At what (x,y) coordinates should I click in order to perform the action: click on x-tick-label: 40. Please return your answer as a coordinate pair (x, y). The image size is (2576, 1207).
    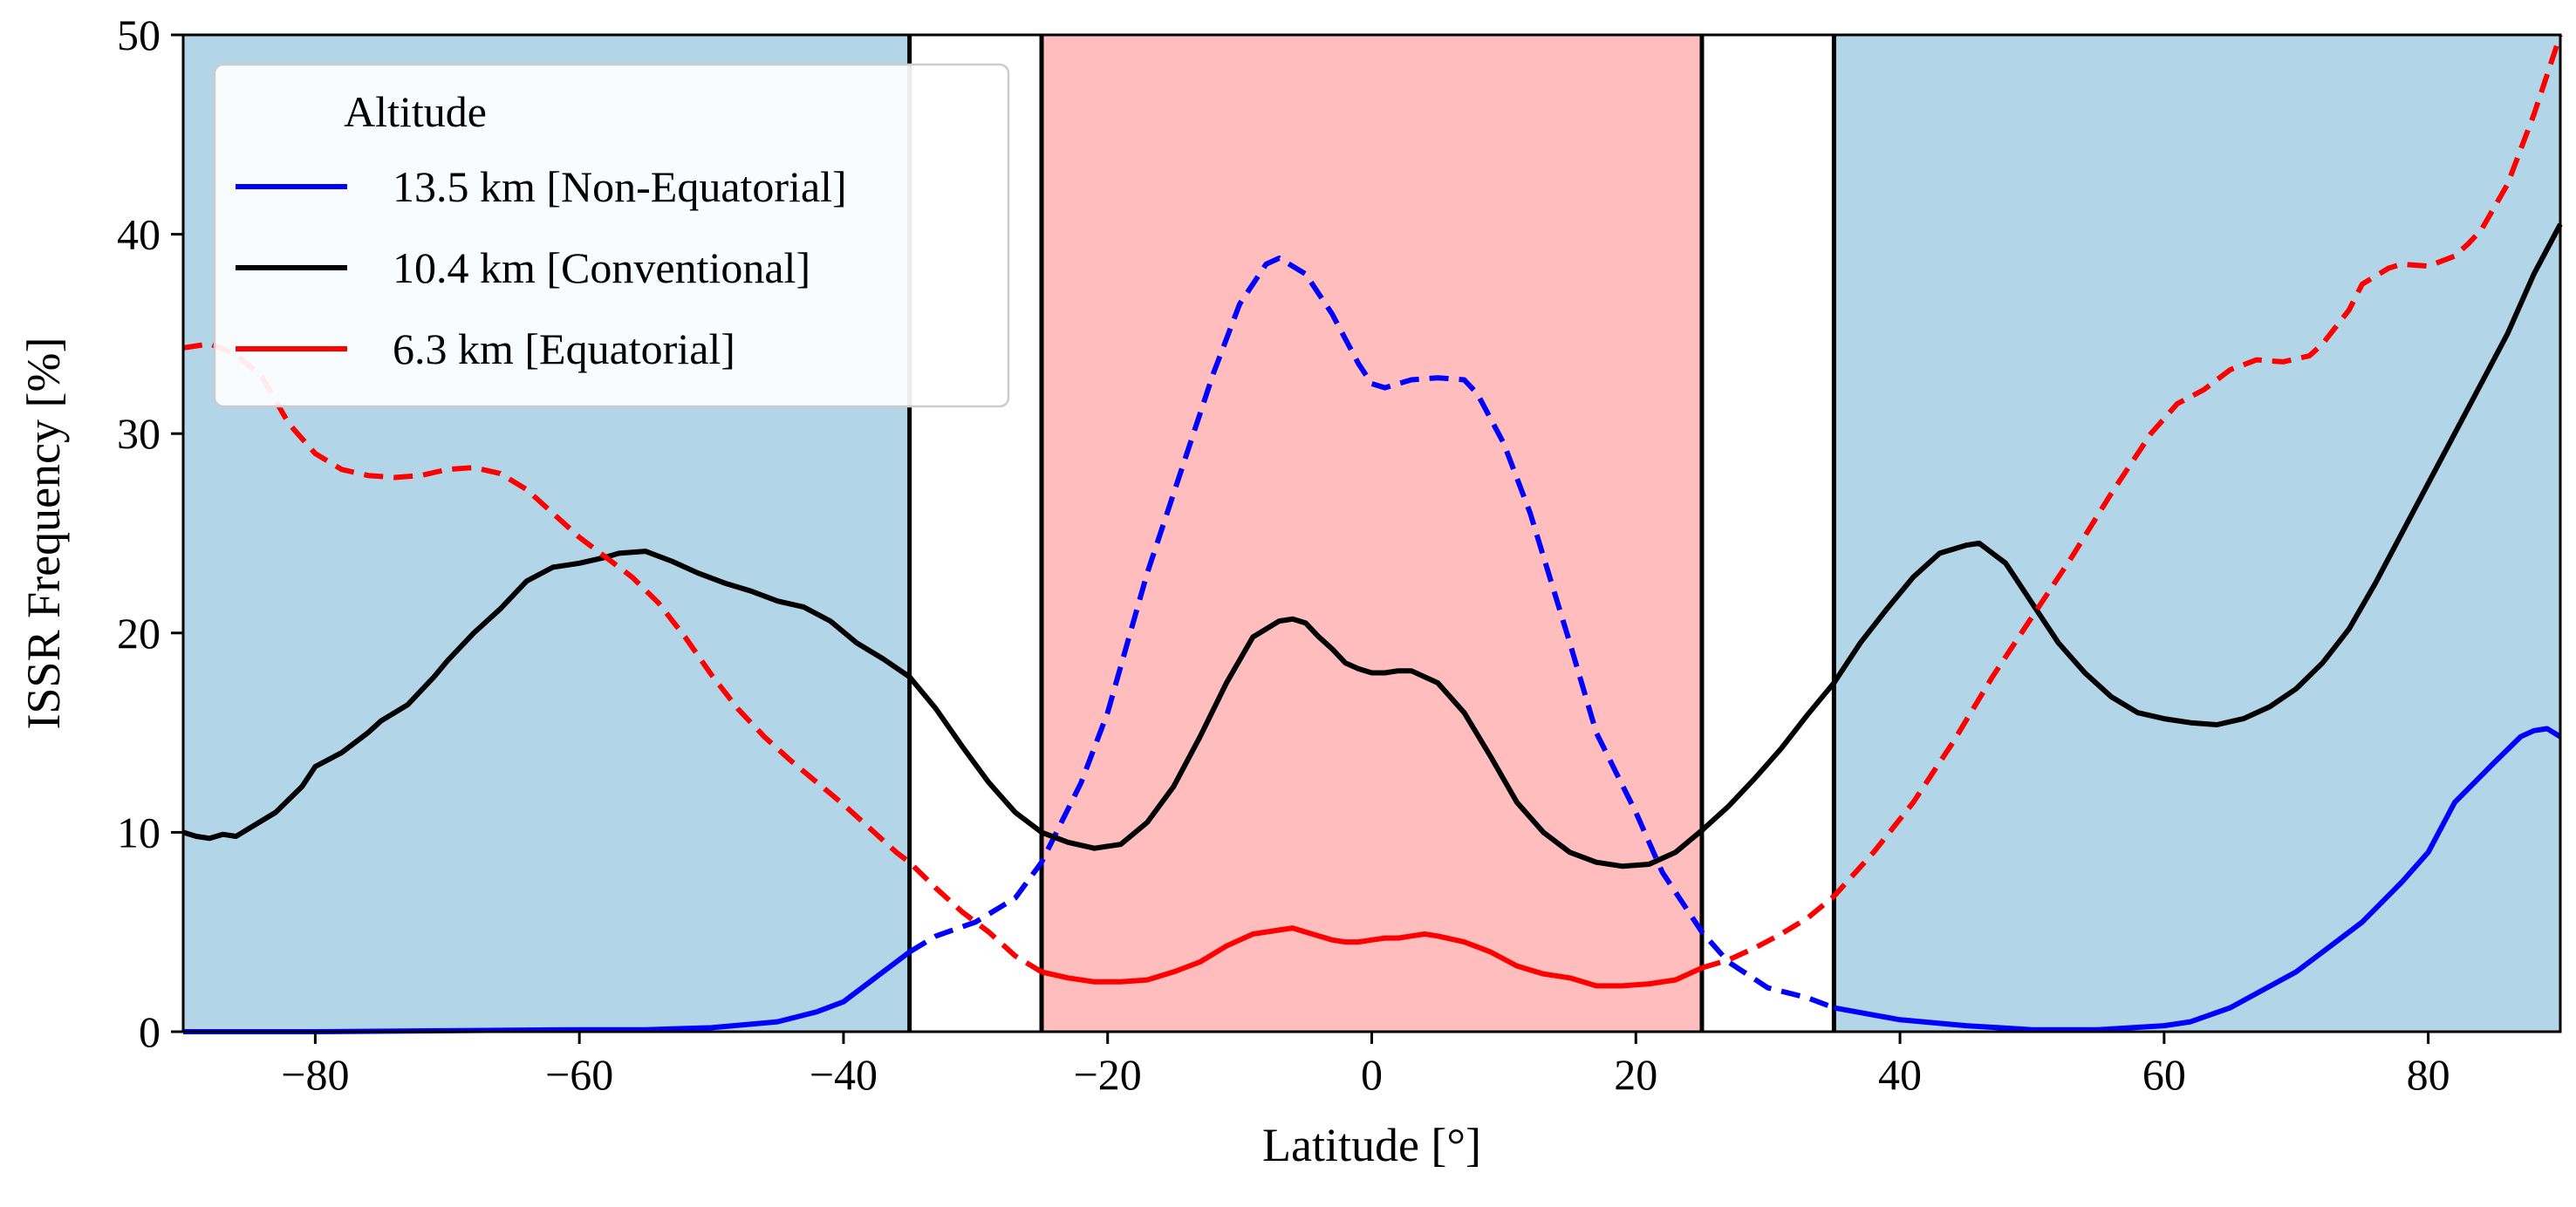
    Looking at the image, I should click on (1900, 1074).